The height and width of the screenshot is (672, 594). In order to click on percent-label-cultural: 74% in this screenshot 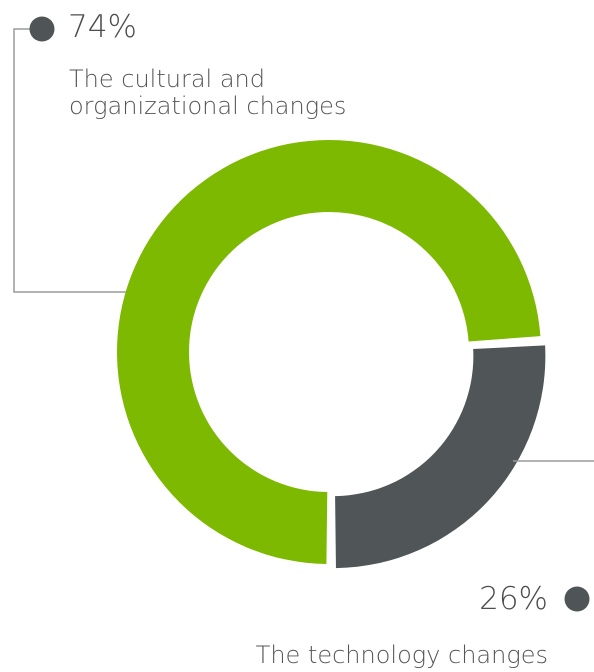, I will do `click(102, 27)`.